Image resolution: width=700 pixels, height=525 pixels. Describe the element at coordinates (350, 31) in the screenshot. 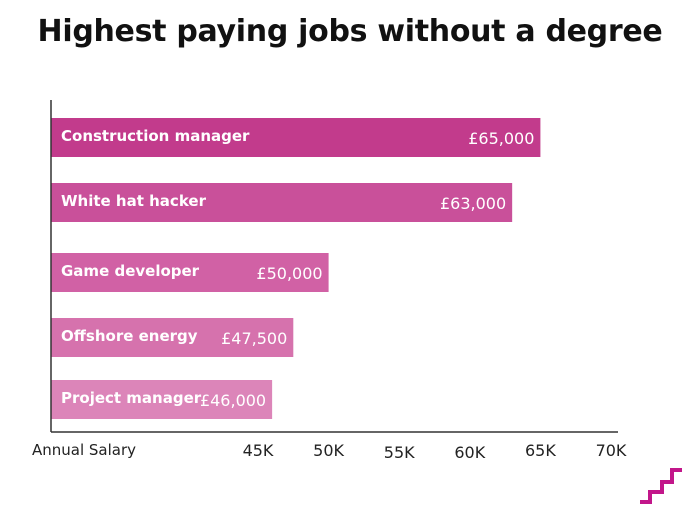

I see `chart-title: Highest paying jobs without a degree` at that location.